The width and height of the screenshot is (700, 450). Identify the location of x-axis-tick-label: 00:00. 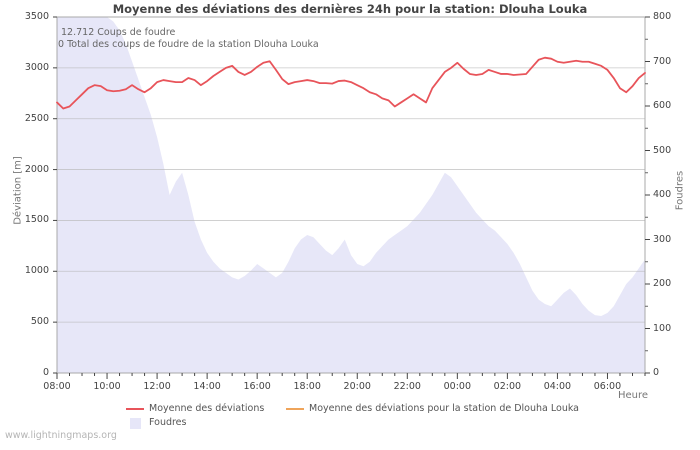
(457, 386).